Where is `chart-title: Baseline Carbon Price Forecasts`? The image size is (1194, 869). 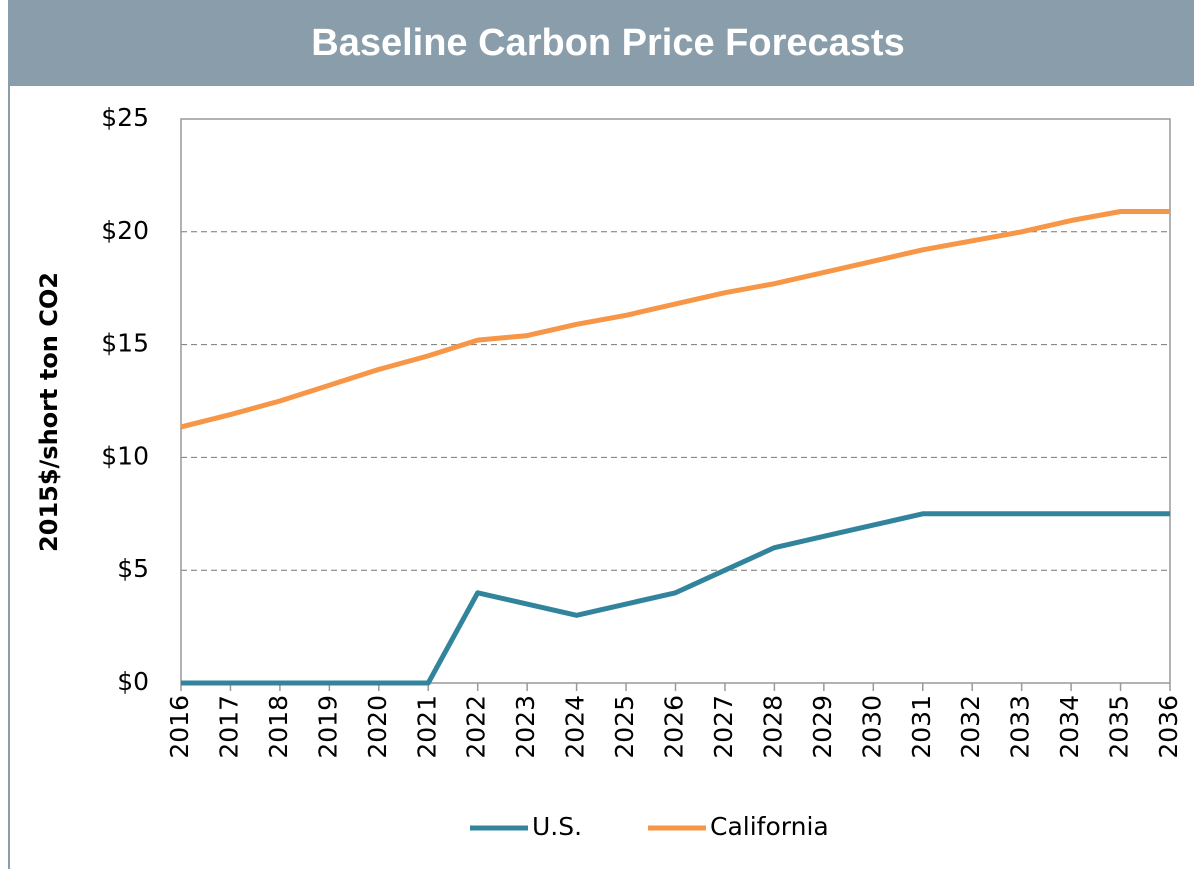 chart-title: Baseline Carbon Price Forecasts is located at coordinates (607, 43).